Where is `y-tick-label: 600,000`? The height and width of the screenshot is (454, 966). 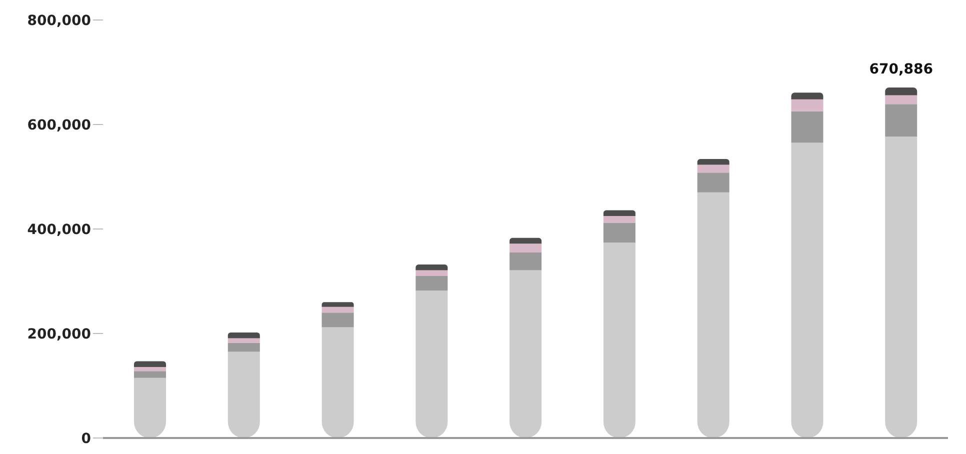 y-tick-label: 600,000 is located at coordinates (59, 125).